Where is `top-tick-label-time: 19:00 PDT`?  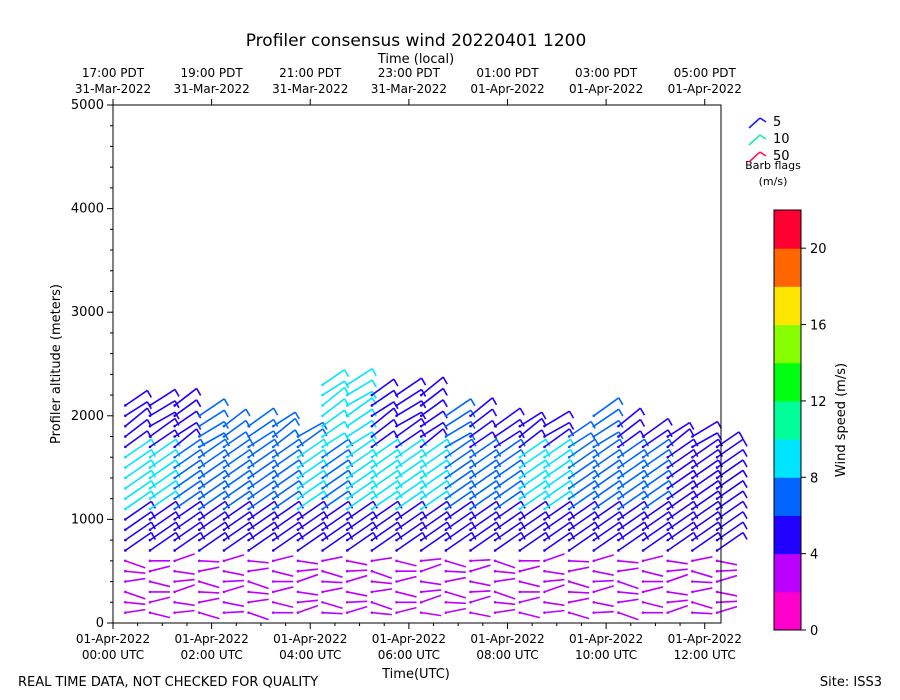 top-tick-label-time: 19:00 PDT is located at coordinates (212, 73).